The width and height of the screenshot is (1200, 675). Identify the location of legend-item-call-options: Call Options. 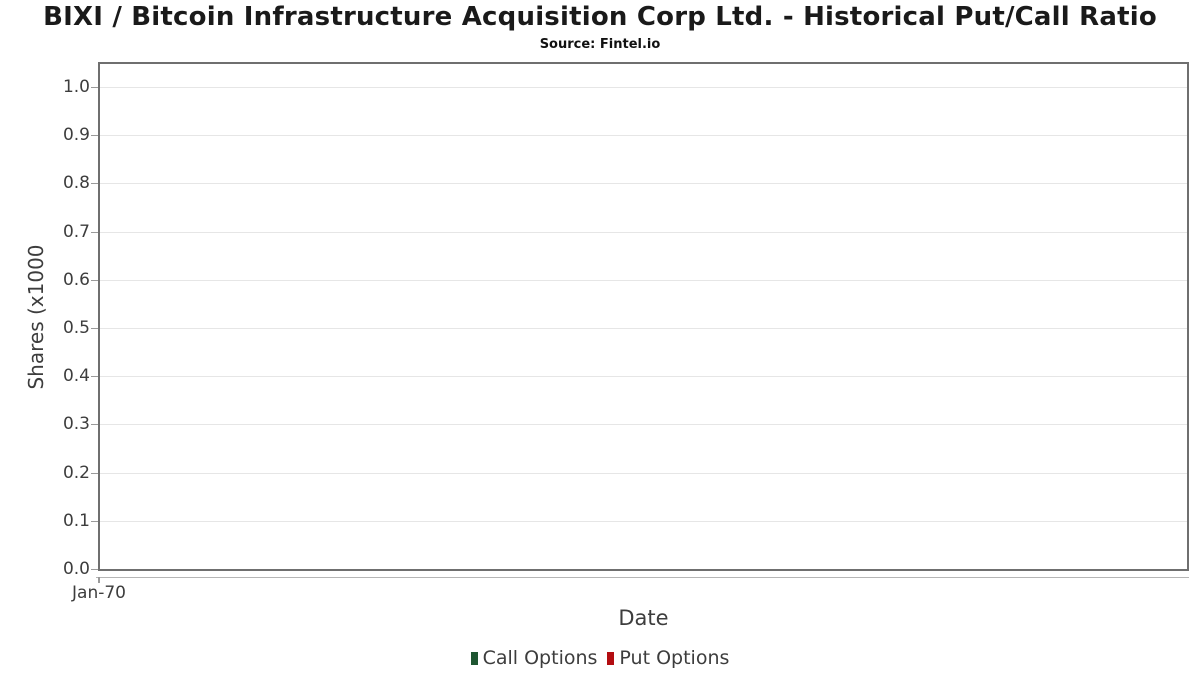
(534, 658).